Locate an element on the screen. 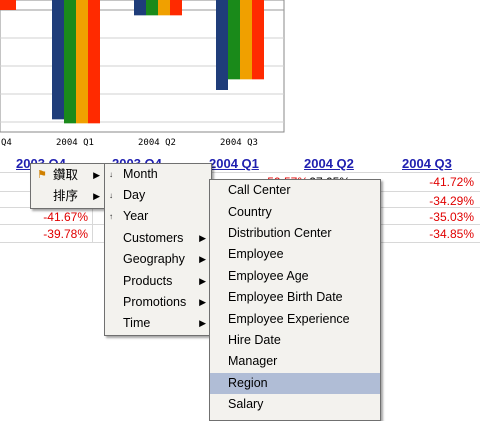 This screenshot has width=480, height=421. bar-partial is located at coordinates (8, 5).